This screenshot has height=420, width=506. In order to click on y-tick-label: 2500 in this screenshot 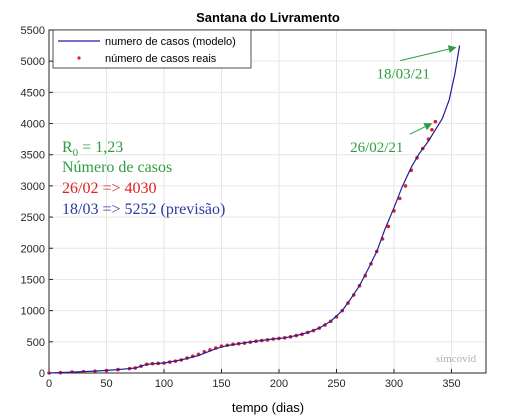, I will do `click(33, 218)`.